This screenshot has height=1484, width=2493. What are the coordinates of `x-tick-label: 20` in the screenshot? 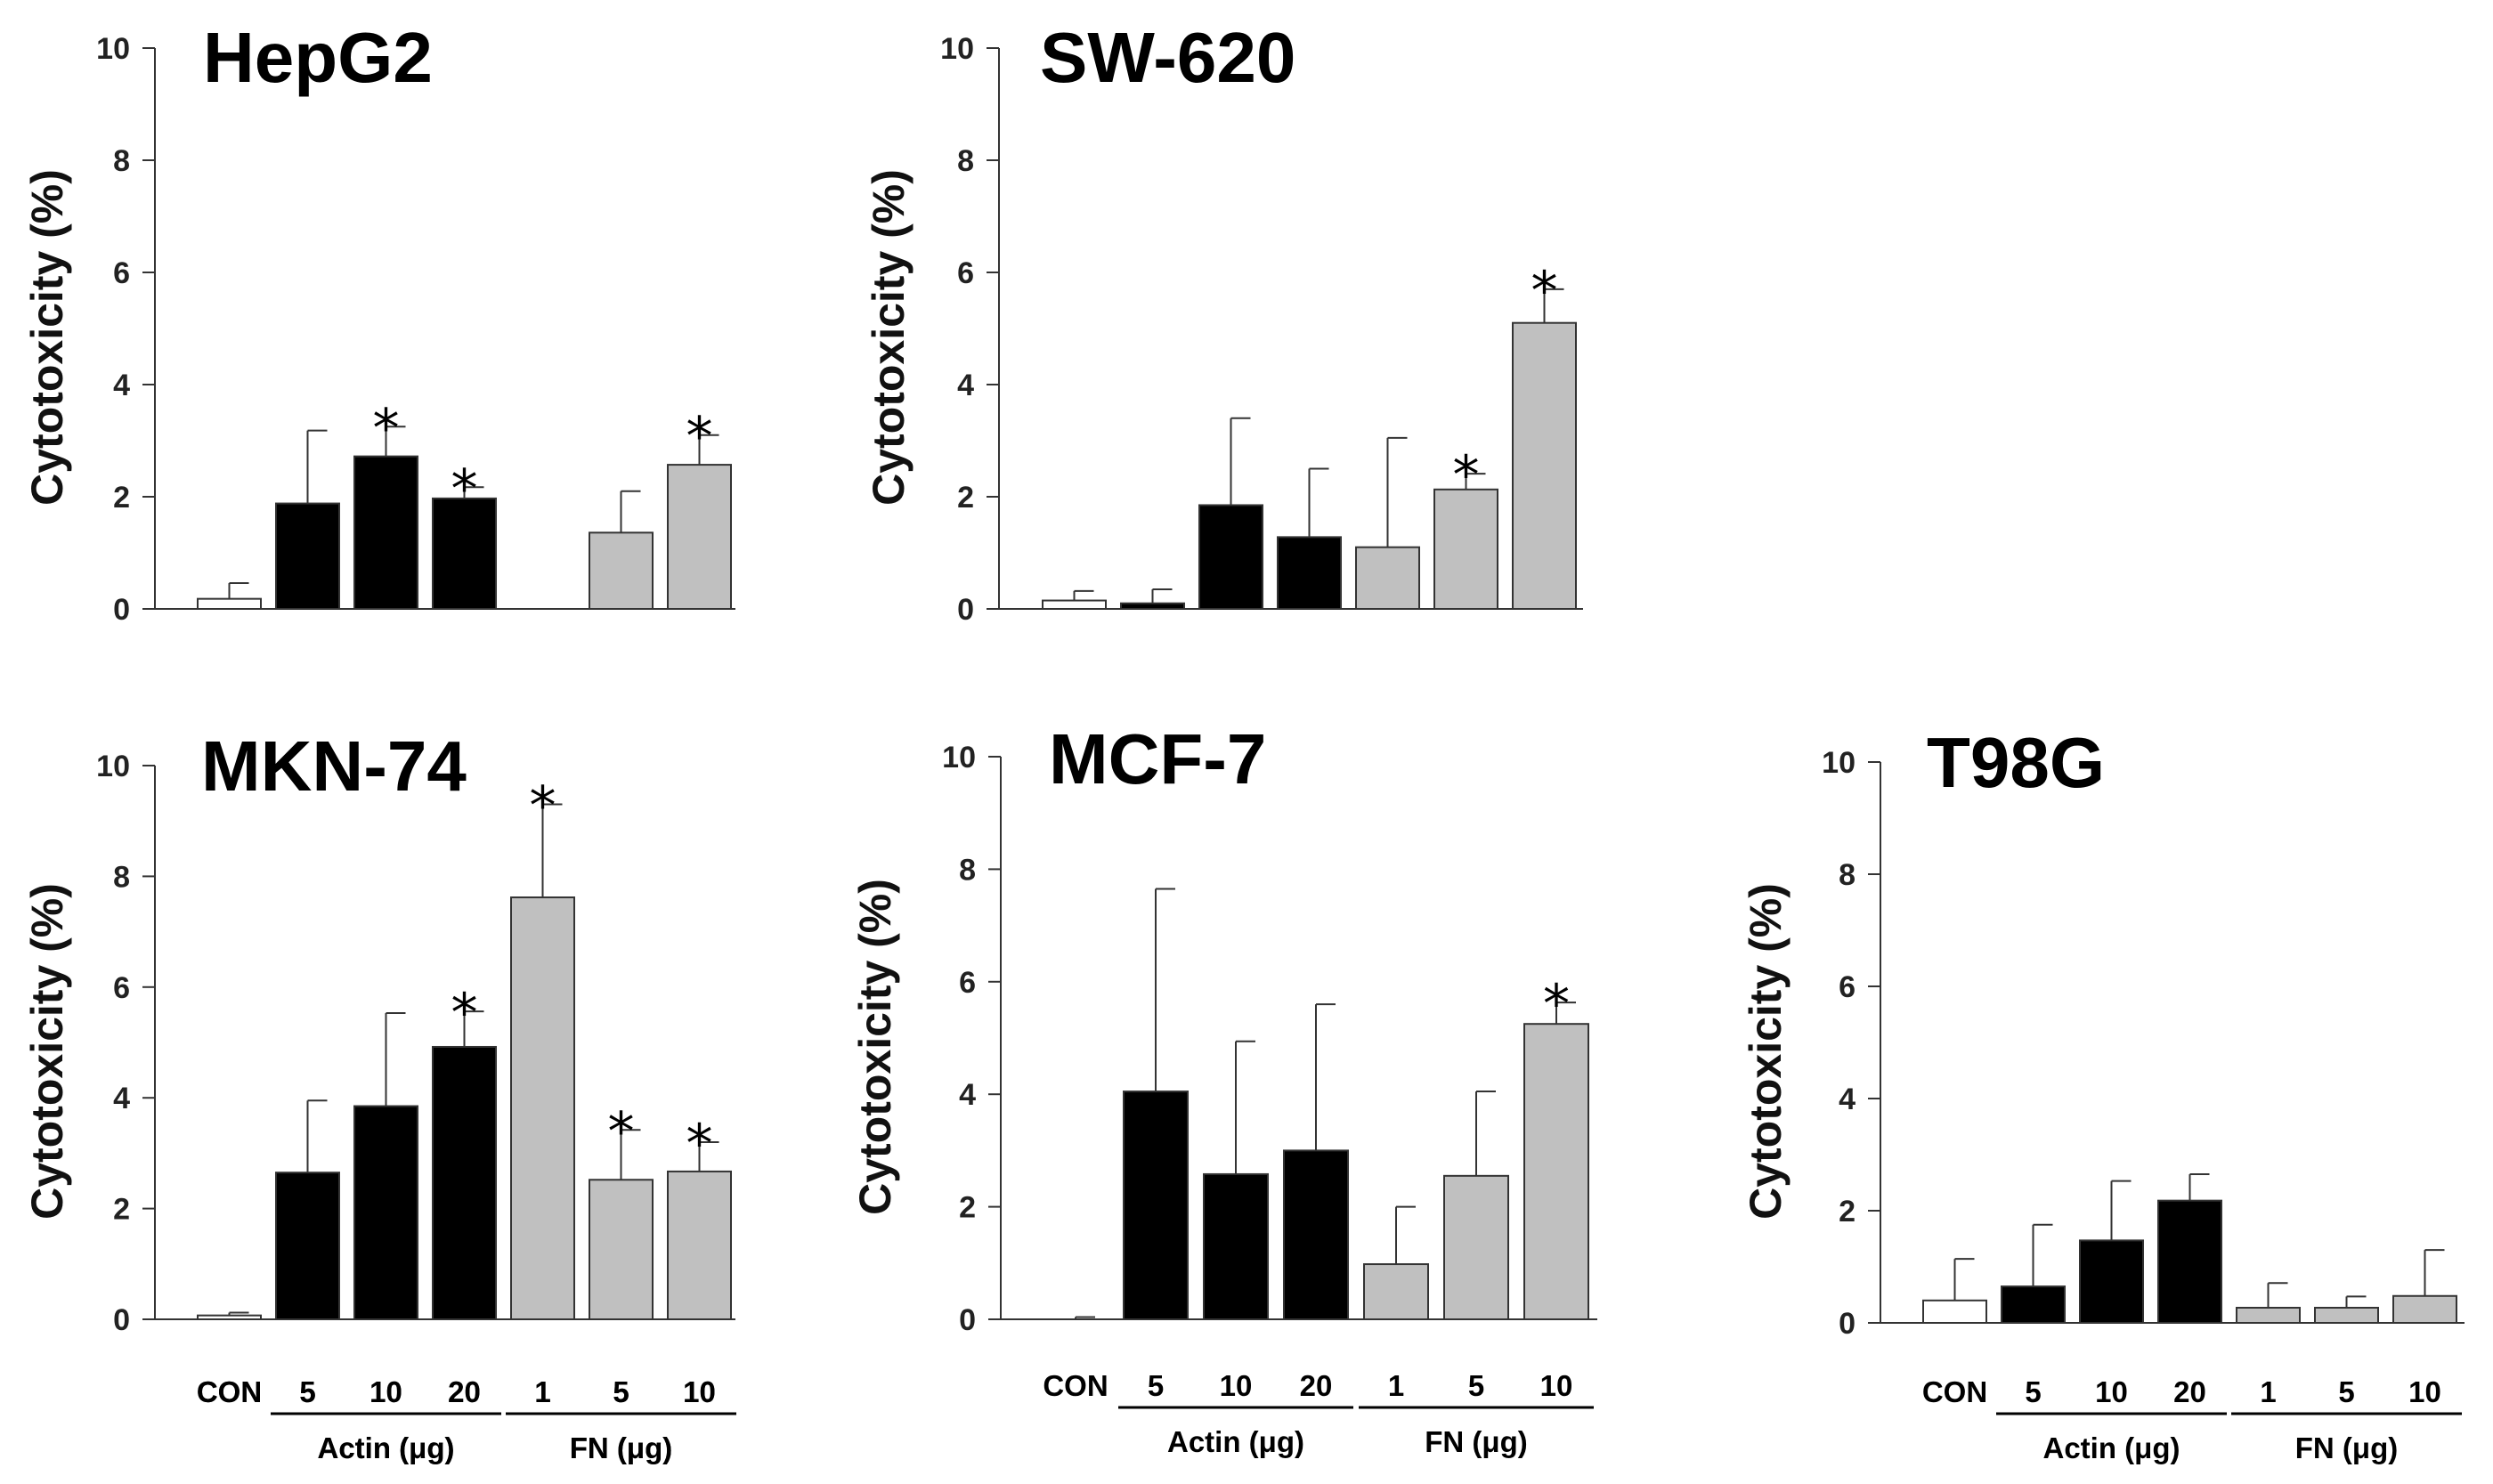 It's located at (2190, 1391).